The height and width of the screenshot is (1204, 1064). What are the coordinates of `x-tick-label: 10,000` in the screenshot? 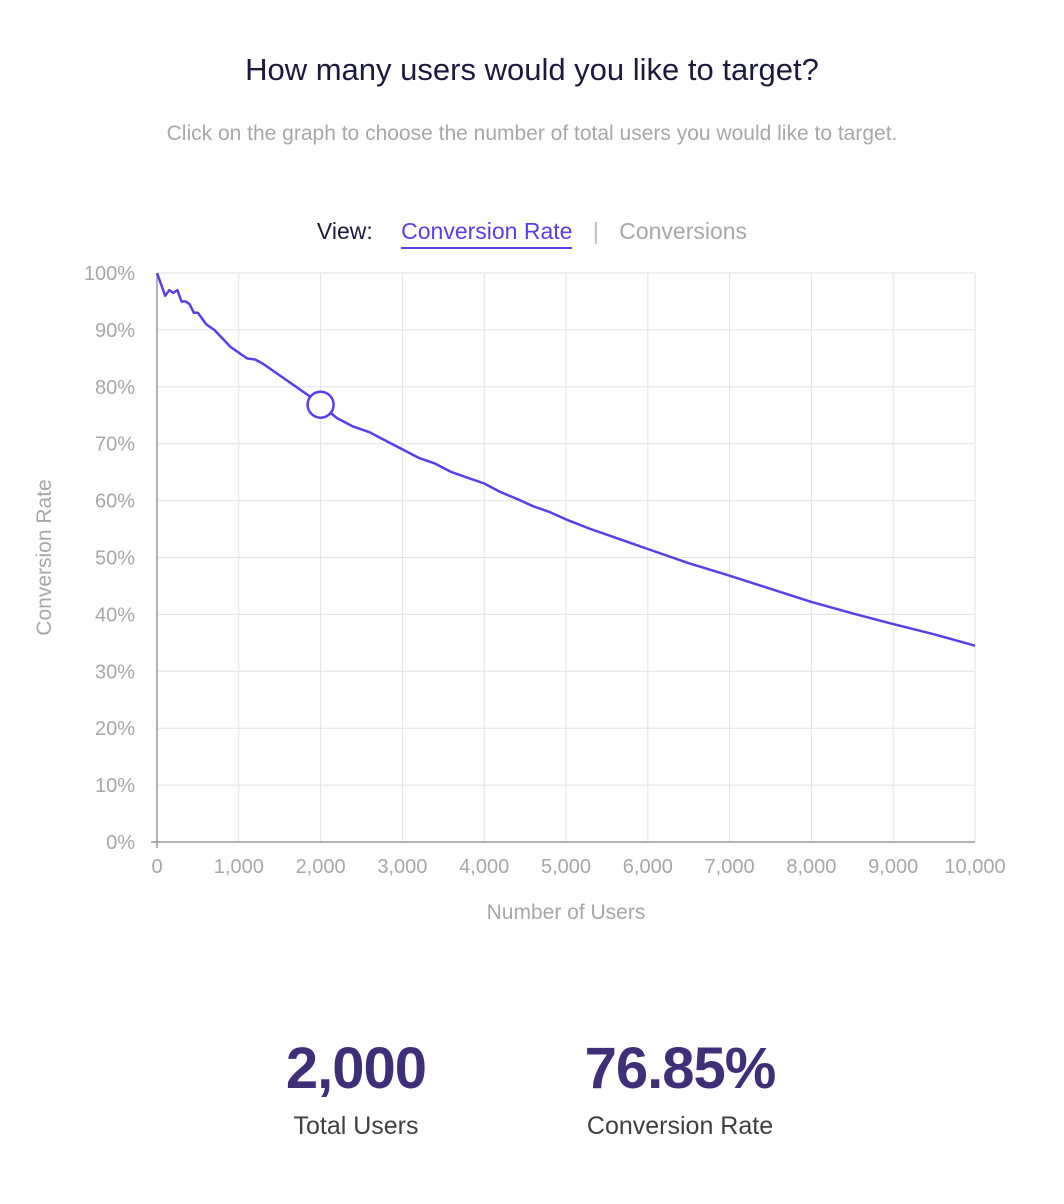 It's located at (974, 867).